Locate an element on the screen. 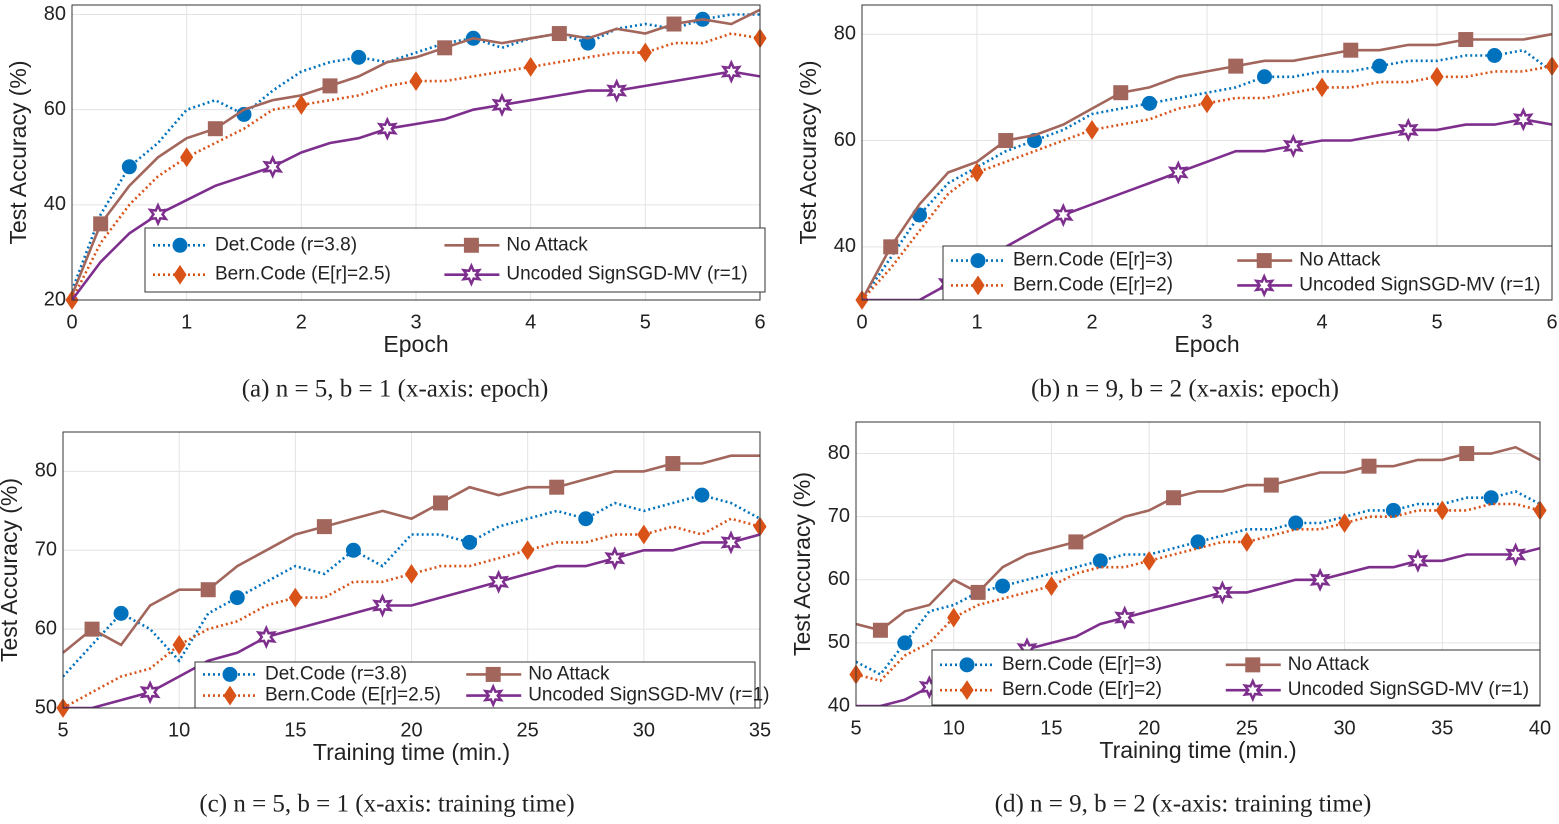 Image resolution: width=1559 pixels, height=824 pixels. legend-label: Bern.Code (E[r]=2.5) is located at coordinates (353, 695).